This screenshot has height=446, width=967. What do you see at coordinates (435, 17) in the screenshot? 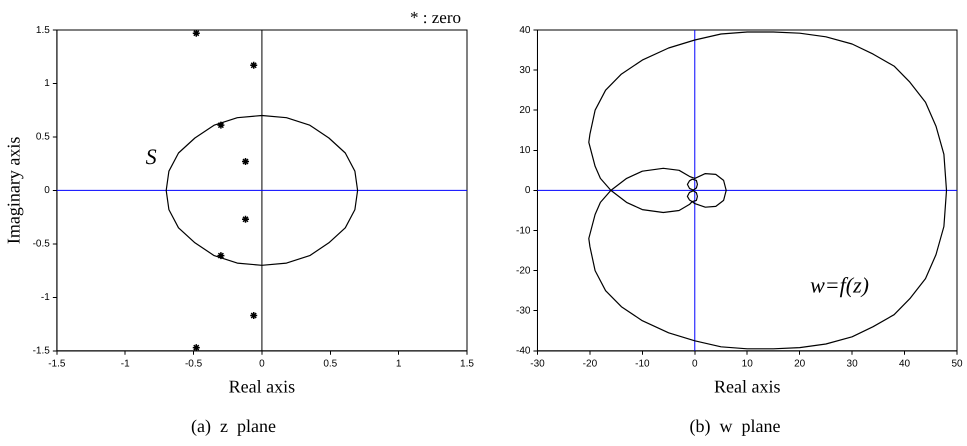
I see `text: * : zero` at bounding box center [435, 17].